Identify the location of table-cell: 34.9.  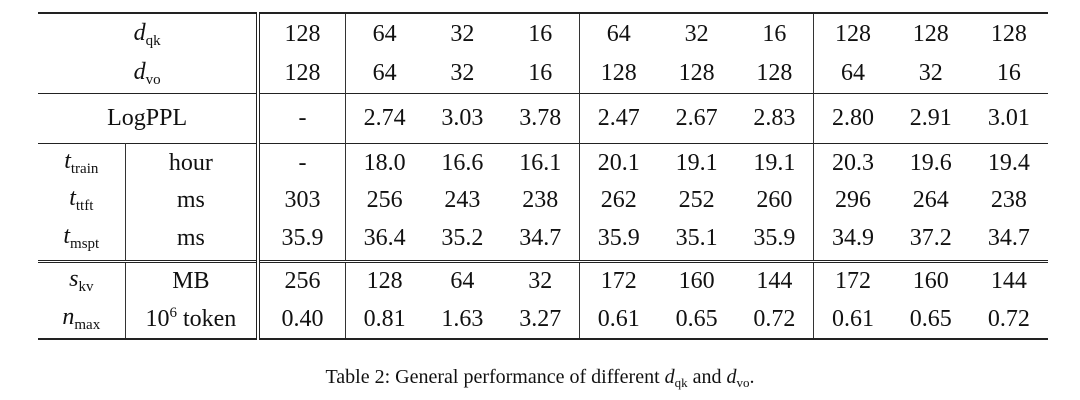
(852, 239).